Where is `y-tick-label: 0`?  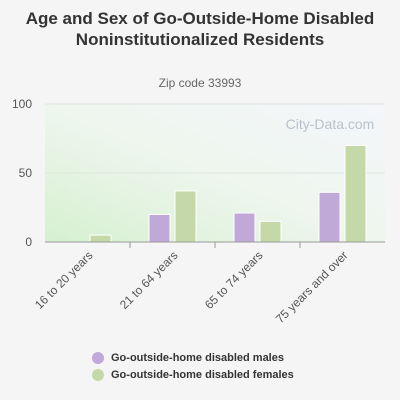
y-tick-label: 0 is located at coordinates (28, 242).